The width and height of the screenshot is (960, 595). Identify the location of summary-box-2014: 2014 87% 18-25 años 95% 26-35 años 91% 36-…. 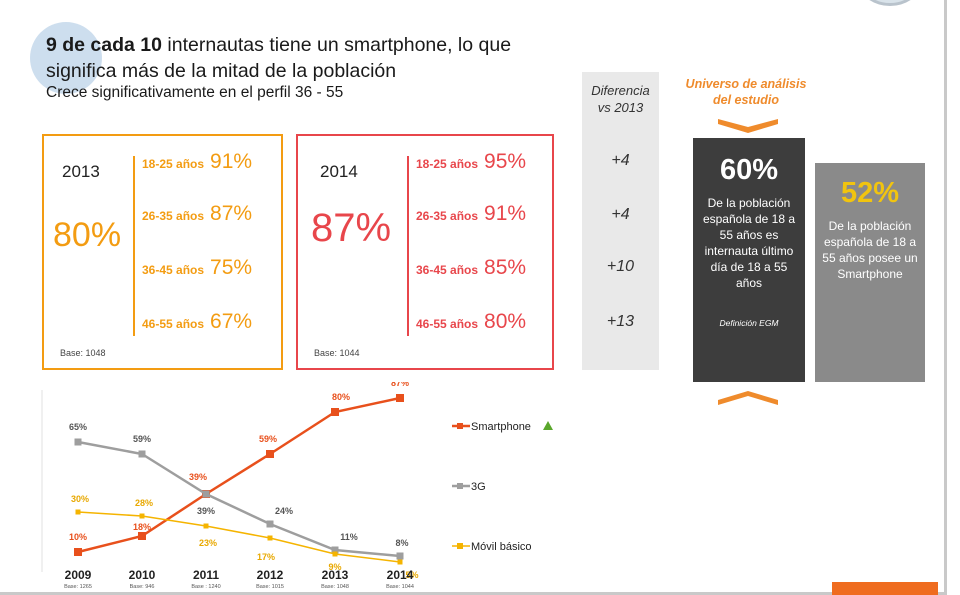
(425, 252).